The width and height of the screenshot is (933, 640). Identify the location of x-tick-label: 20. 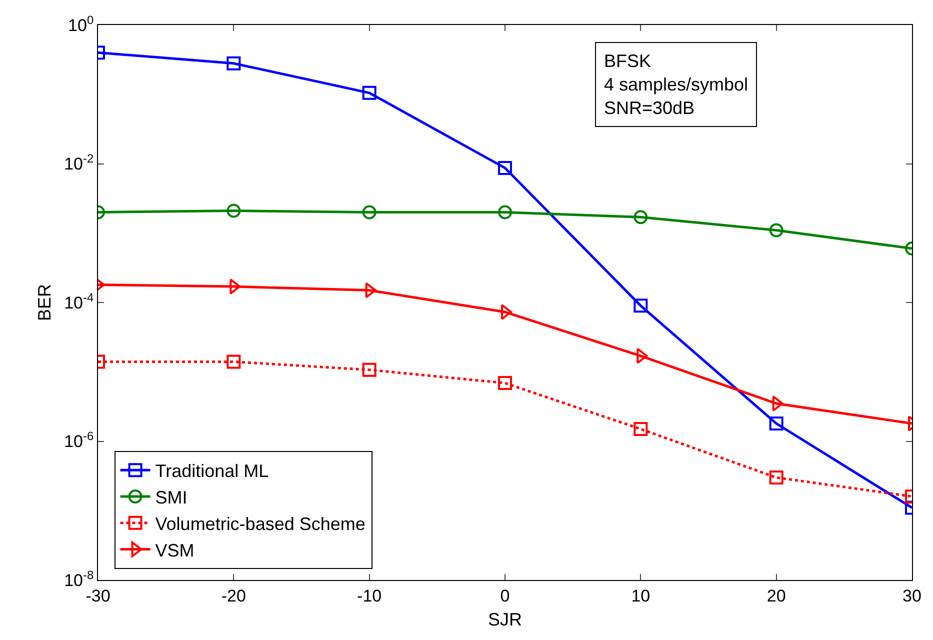
(776, 596).